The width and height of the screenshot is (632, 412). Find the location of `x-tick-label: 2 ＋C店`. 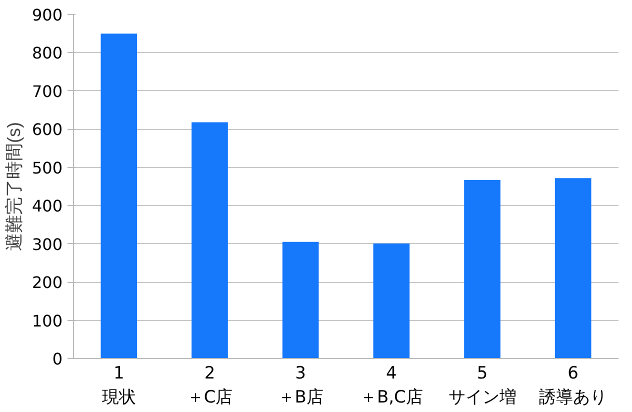

x-tick-label: 2 ＋C店 is located at coordinates (209, 386).